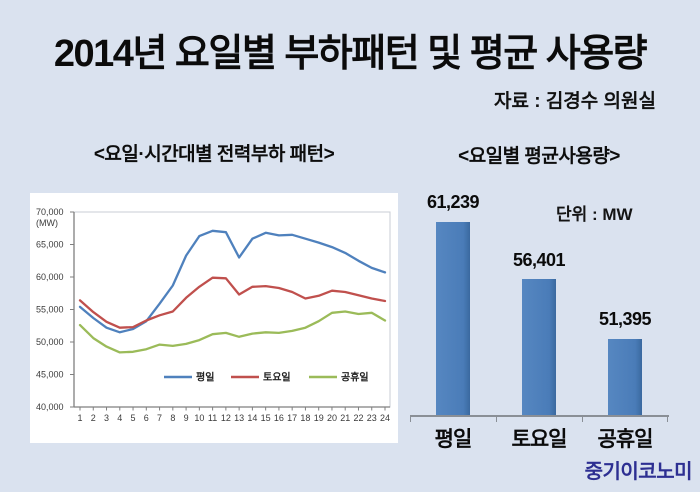  What do you see at coordinates (539, 439) in the screenshot?
I see `bar-category-label-1: 토요일` at bounding box center [539, 439].